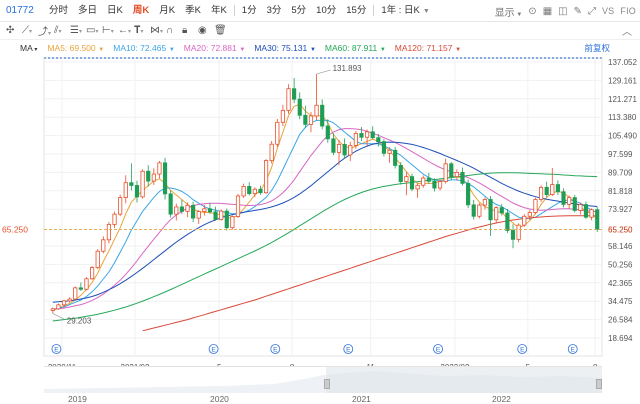  What do you see at coordinates (620, 154) in the screenshot?
I see `y-tick-label: 97.599` at bounding box center [620, 154].